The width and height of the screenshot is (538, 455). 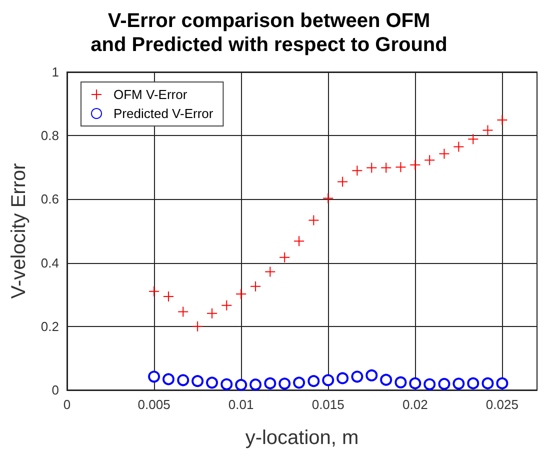 What do you see at coordinates (154, 404) in the screenshot?
I see `x-tick-label: 0.005` at bounding box center [154, 404].